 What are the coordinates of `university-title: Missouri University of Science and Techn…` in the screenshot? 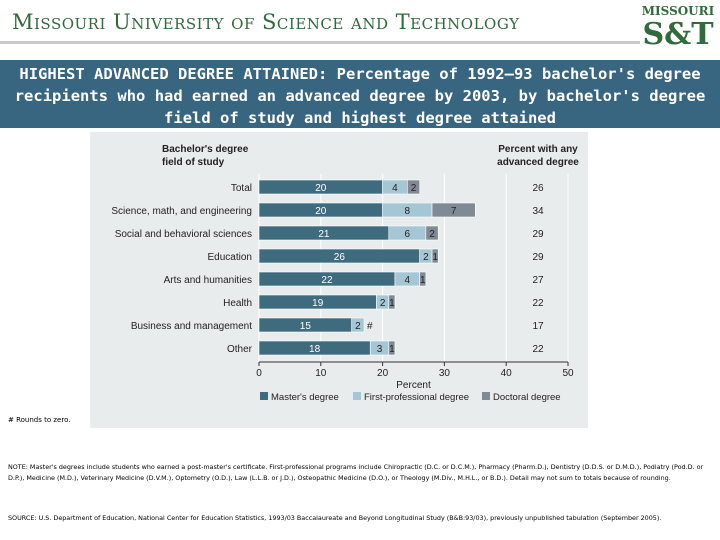 It's located at (266, 22).